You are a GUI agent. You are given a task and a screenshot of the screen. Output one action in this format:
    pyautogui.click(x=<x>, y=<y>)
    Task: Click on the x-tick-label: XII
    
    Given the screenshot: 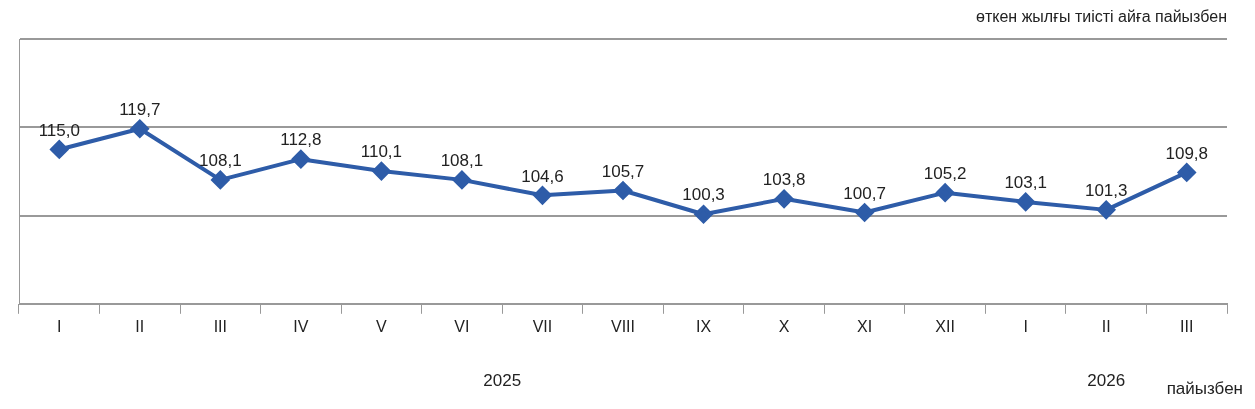 What is the action you would take?
    pyautogui.click(x=945, y=326)
    